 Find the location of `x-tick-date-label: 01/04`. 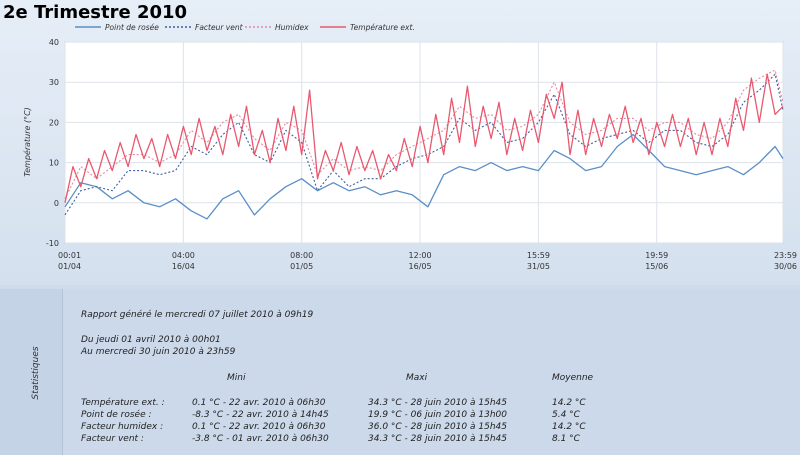

x-tick-date-label: 01/04 is located at coordinates (69, 266).